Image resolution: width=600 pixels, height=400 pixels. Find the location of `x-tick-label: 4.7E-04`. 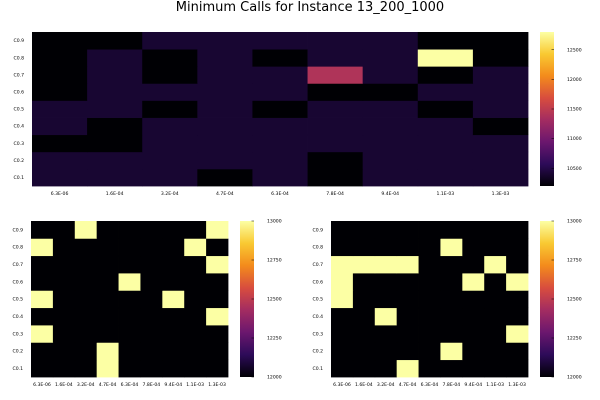

x-tick-label: 4.7E-04 is located at coordinates (225, 194).